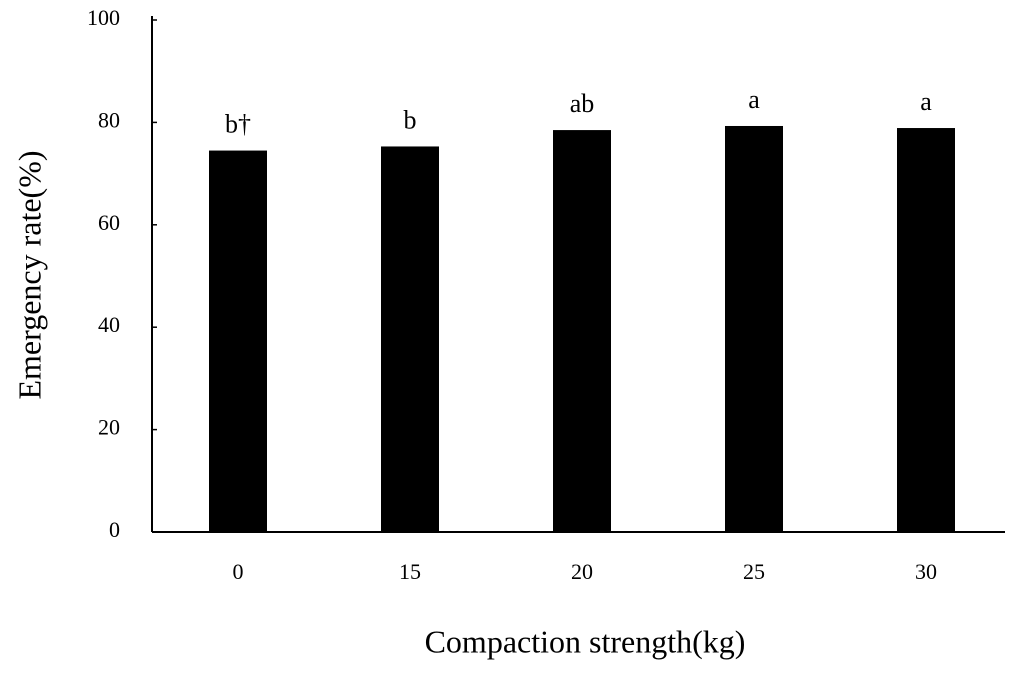 This screenshot has width=1018, height=682. Describe the element at coordinates (109, 222) in the screenshot. I see `y-tick-label: 60` at that location.